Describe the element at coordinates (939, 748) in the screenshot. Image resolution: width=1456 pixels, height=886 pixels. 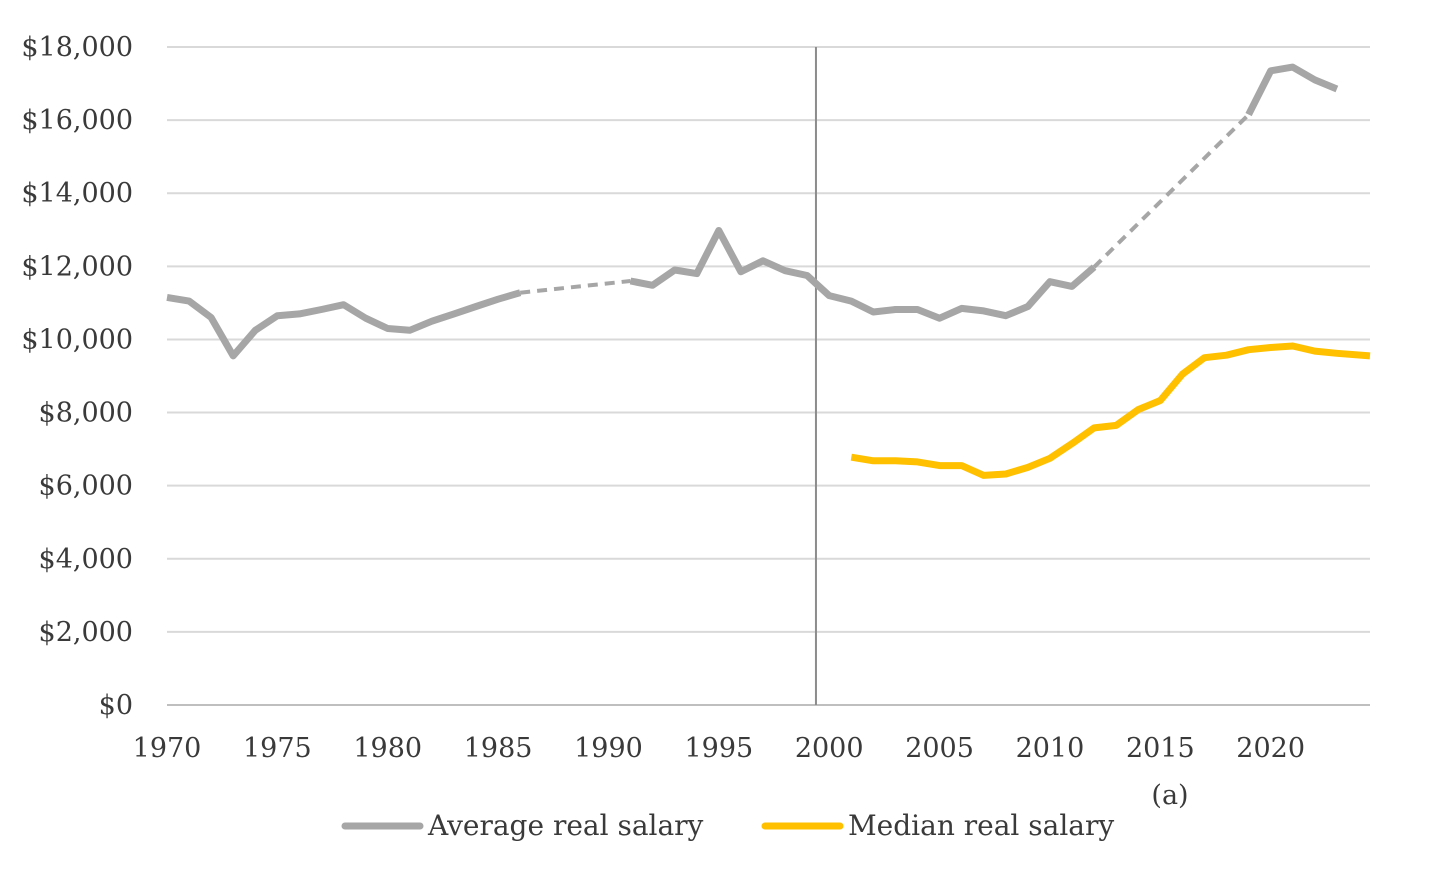
I see `x-tick-label: 2005` at that location.